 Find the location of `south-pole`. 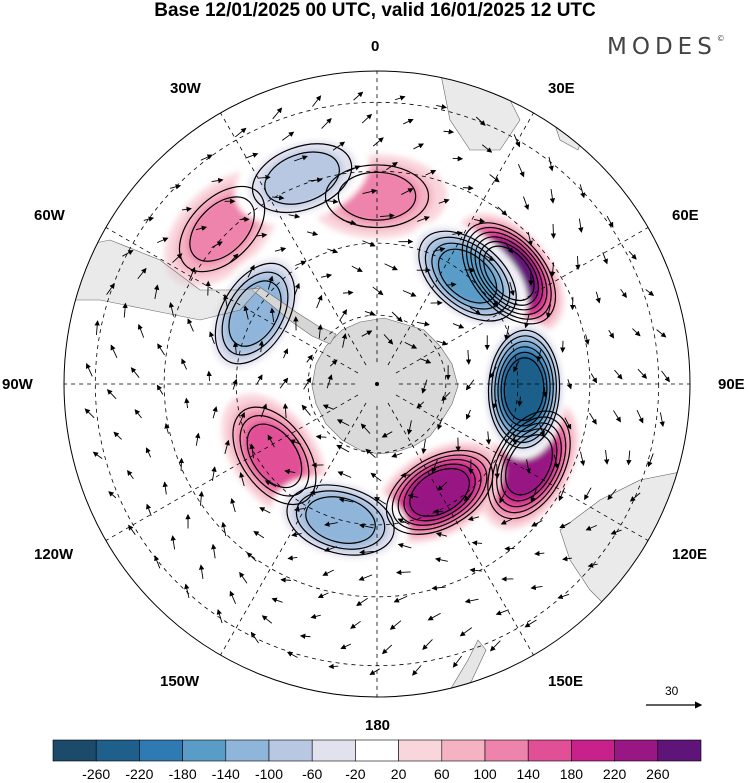

south-pole is located at coordinates (377, 384).